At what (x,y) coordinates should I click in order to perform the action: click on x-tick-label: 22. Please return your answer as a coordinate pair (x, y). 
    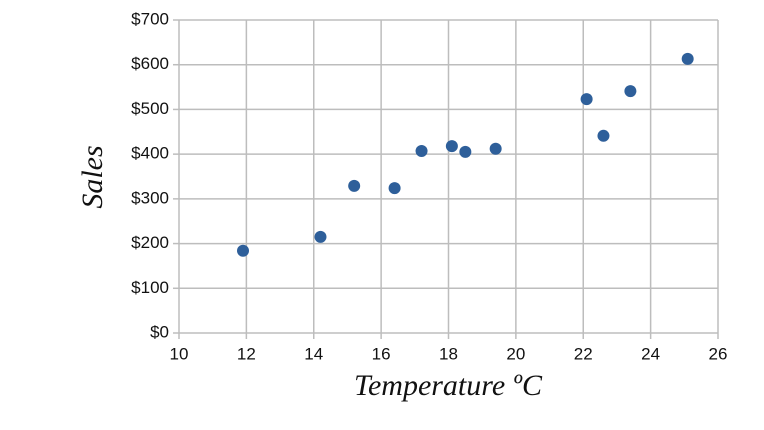
    Looking at the image, I should click on (583, 353).